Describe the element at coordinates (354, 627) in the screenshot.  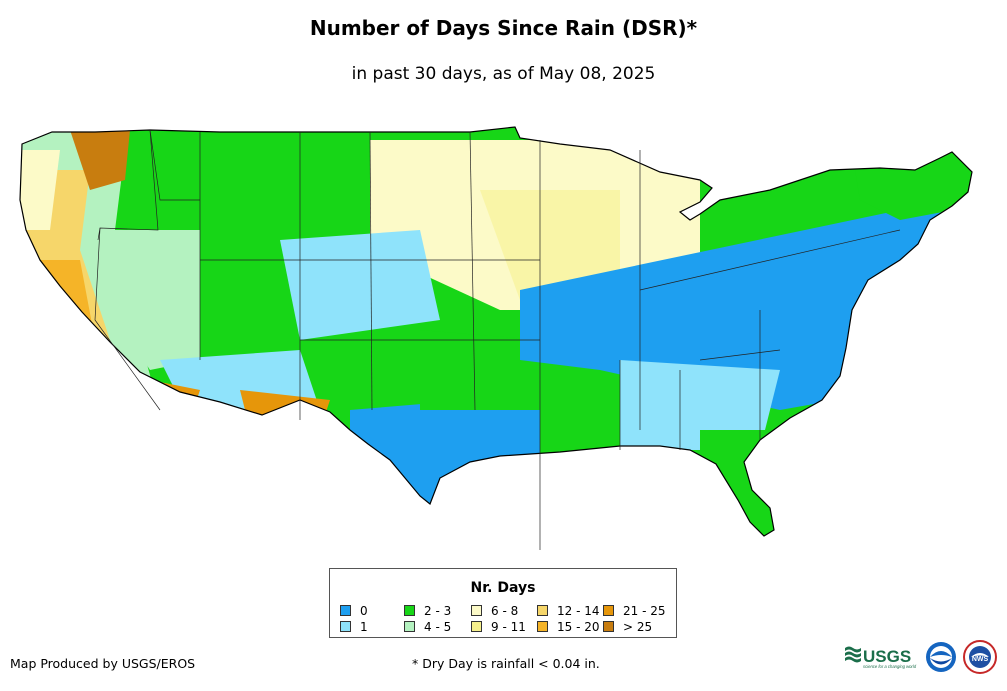
I see `legend-item-1: 1` at that location.